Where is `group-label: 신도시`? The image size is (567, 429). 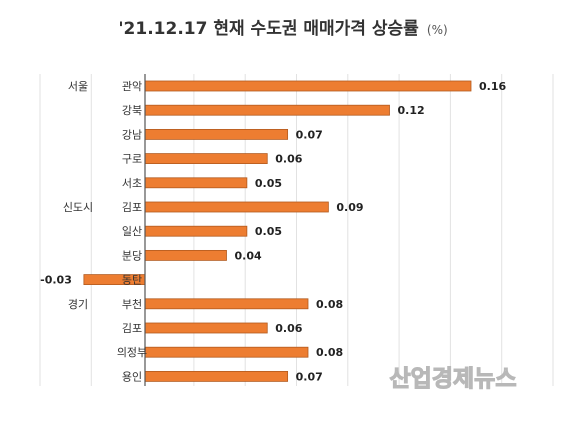 group-label: 신도시 is located at coordinates (78, 207).